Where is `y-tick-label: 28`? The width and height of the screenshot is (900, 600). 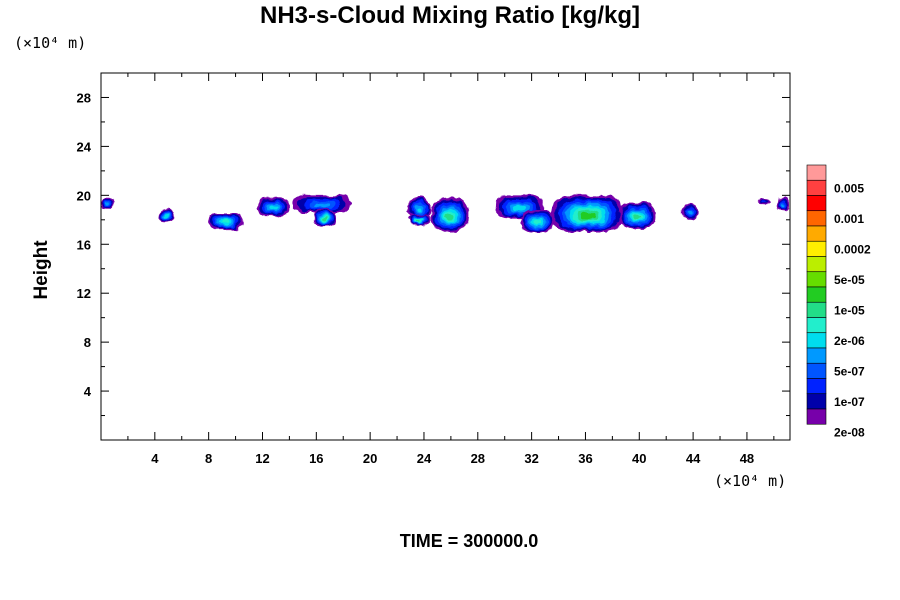 y-tick-label: 28 is located at coordinates (84, 97).